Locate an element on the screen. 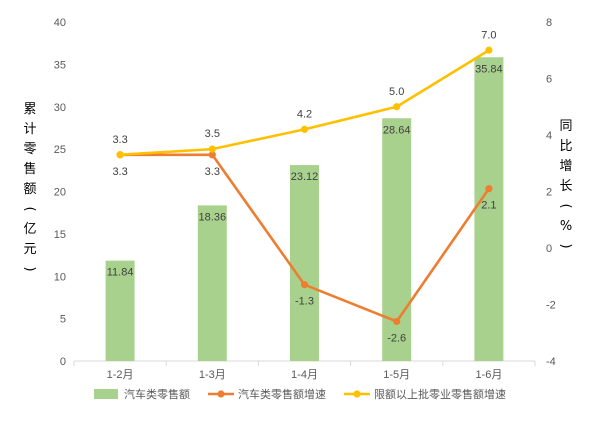 This screenshot has height=421, width=612. auto-growth-value-label: -2.6 is located at coordinates (396, 338).